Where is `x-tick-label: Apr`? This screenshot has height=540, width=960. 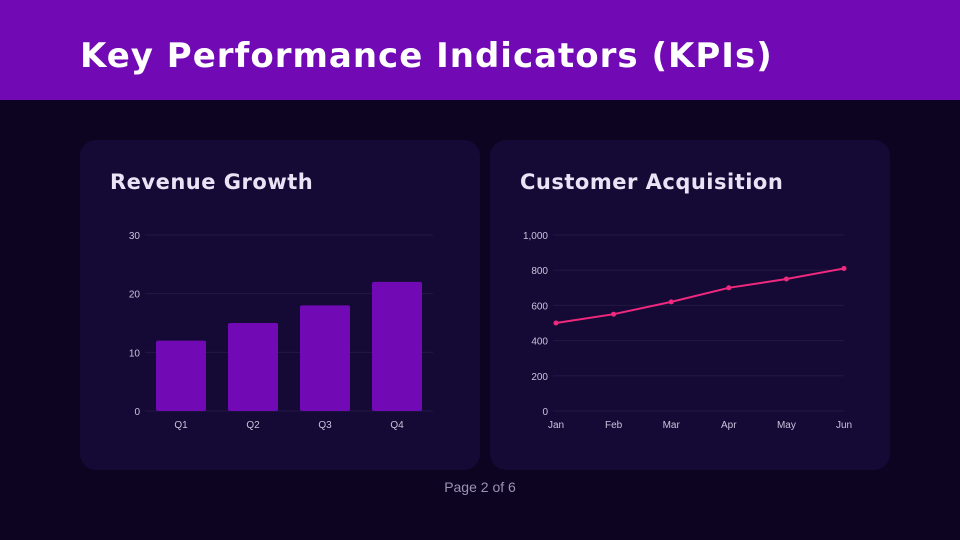
x-tick-label: Apr is located at coordinates (729, 425).